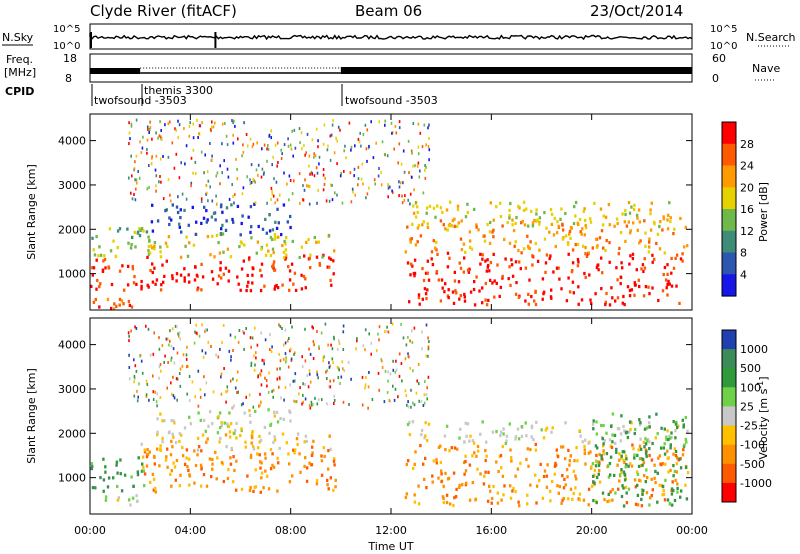 The width and height of the screenshot is (800, 554). Describe the element at coordinates (388, 11) in the screenshot. I see `beam-title: Beam 06` at that location.